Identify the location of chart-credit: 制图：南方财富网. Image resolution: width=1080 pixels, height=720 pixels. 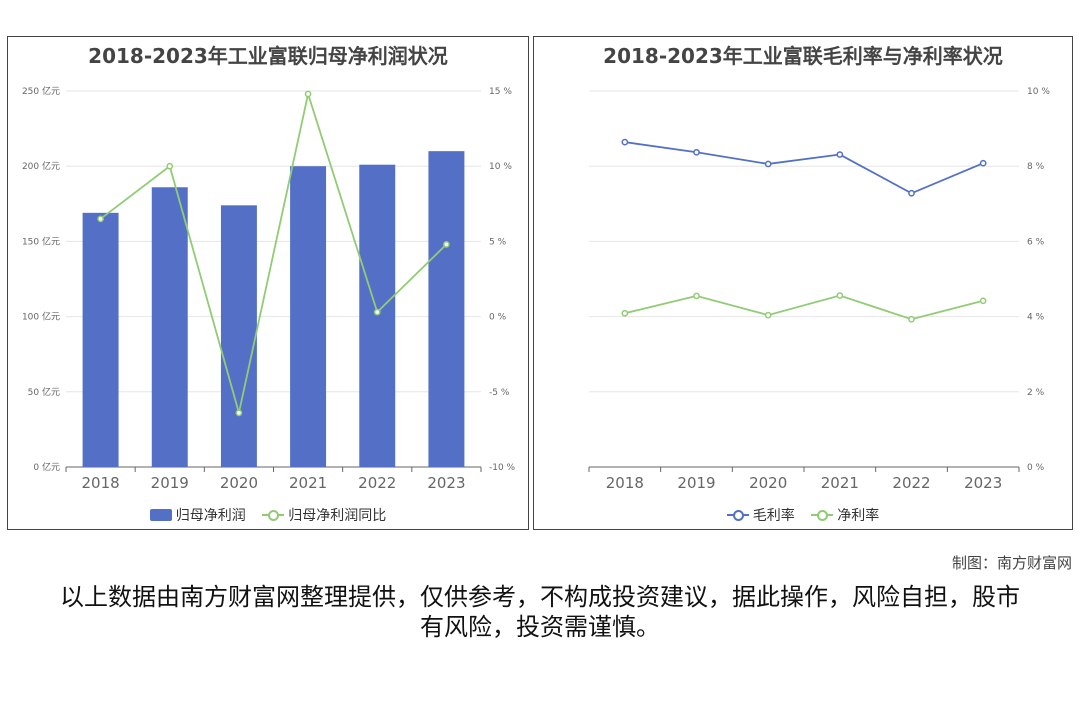
(1011, 563).